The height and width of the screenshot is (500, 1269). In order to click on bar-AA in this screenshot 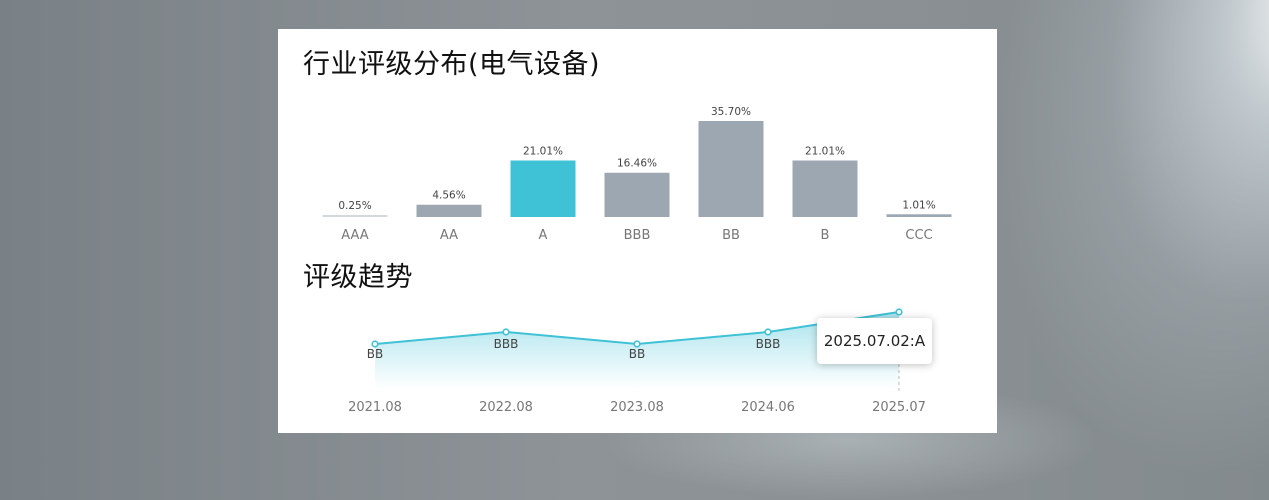, I will do `click(449, 210)`.